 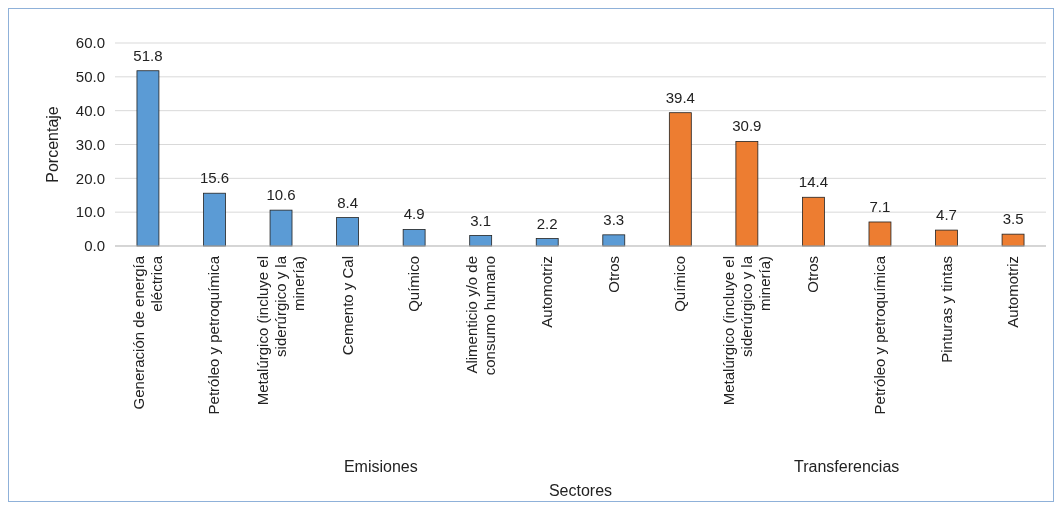 I want to click on data-label: 15.6, so click(x=214, y=178).